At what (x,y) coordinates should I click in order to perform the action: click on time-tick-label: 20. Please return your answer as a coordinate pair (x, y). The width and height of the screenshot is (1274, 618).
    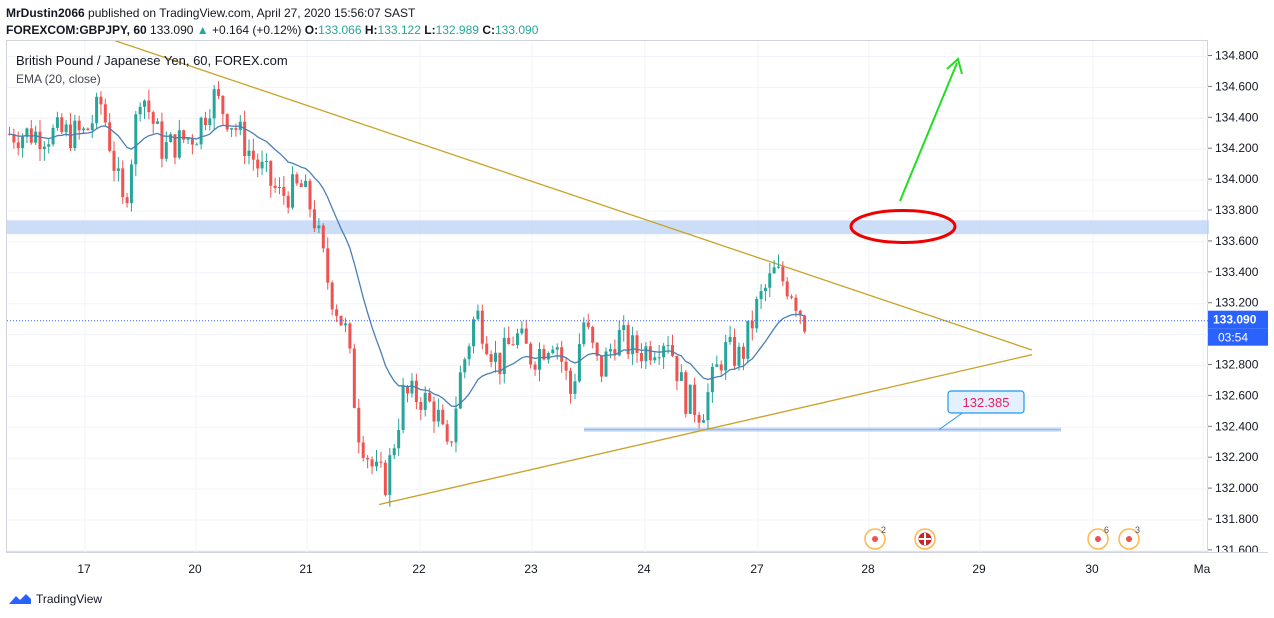
    Looking at the image, I should click on (195, 569).